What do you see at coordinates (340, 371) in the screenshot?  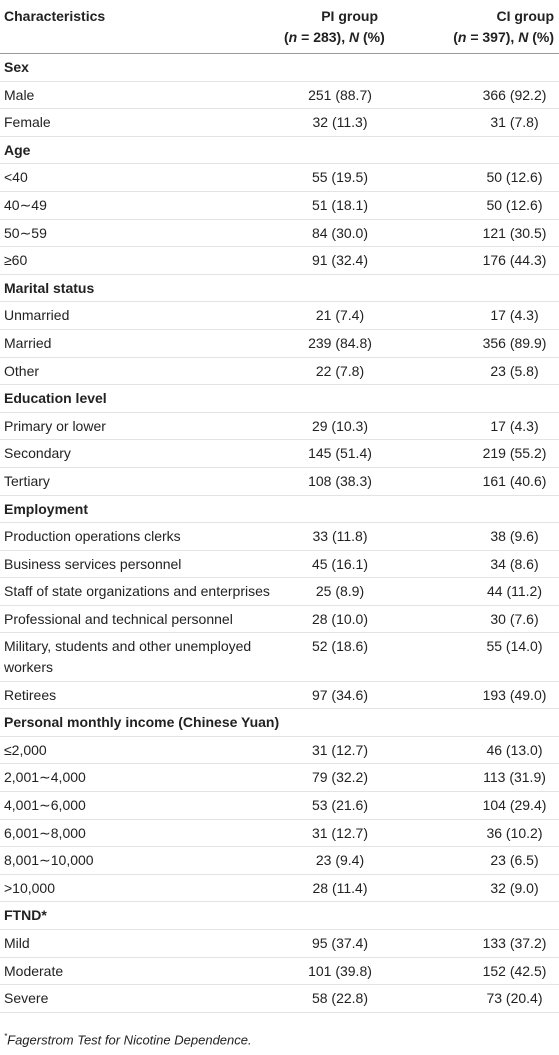 I see `value-cell: 22 (7.8)` at bounding box center [340, 371].